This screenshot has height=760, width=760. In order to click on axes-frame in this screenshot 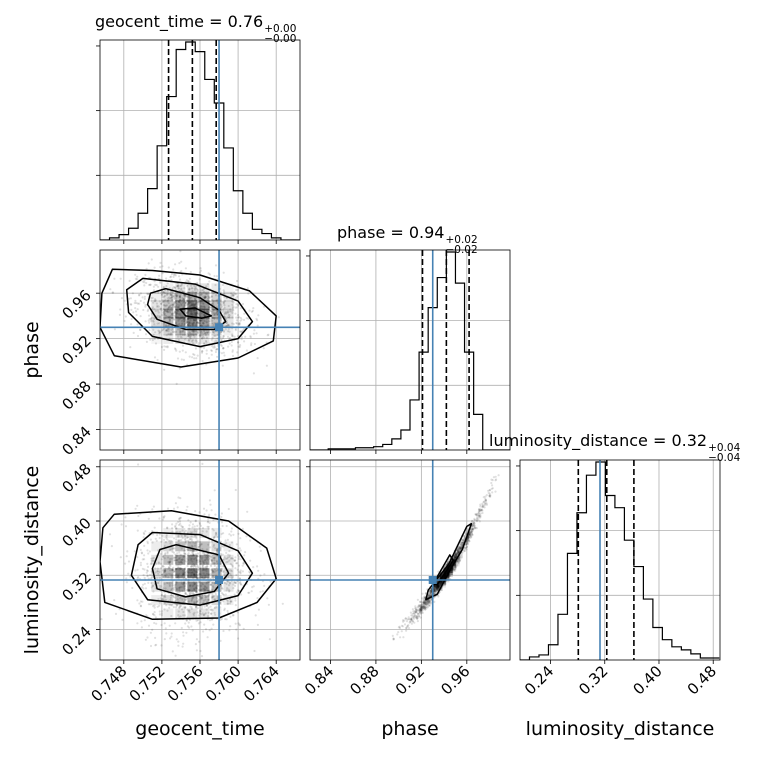, I will do `click(200, 350)`.